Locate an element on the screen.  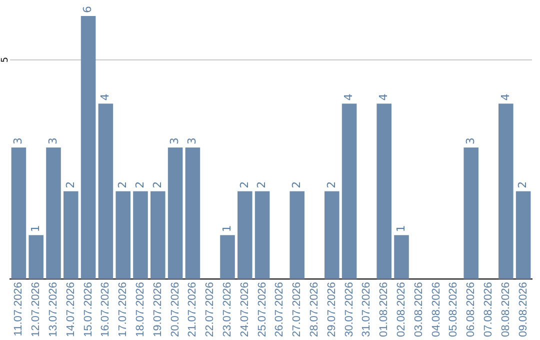
x-tick-label: 20.07.2026 is located at coordinates (175, 310).